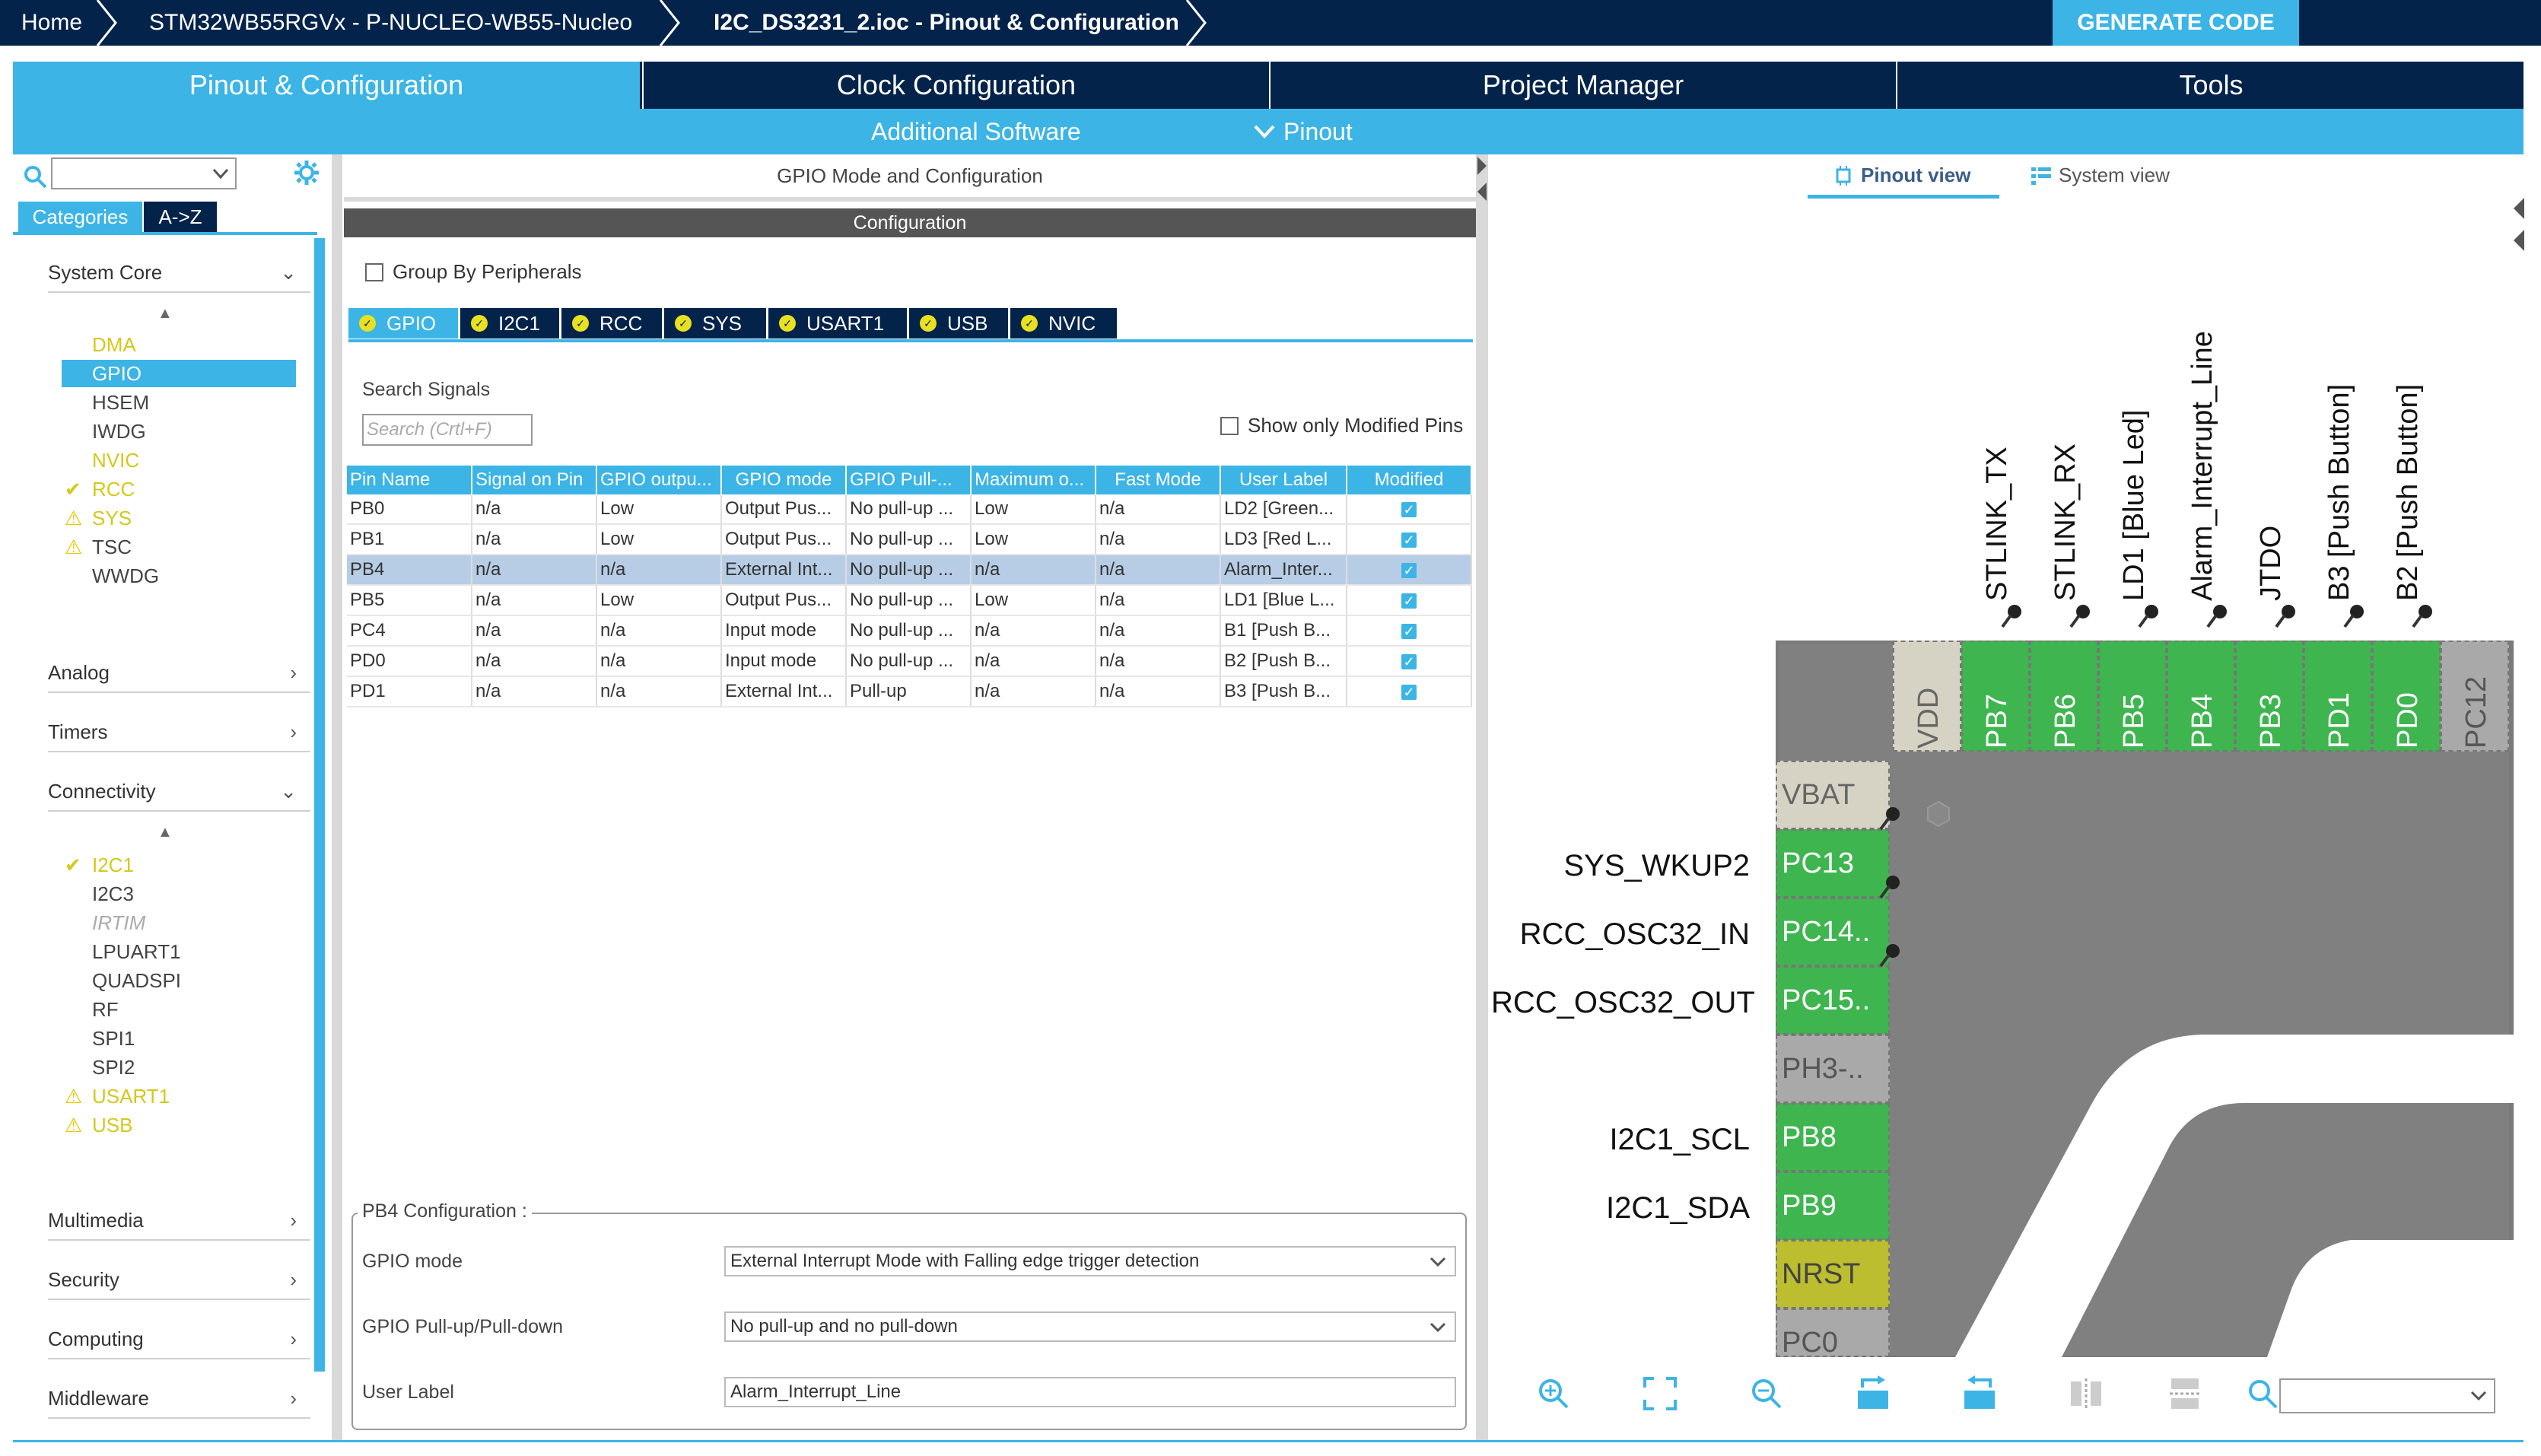 Image resolution: width=2541 pixels, height=1456 pixels. Describe the element at coordinates (144, 173) in the screenshot. I see `category-search-input` at that location.